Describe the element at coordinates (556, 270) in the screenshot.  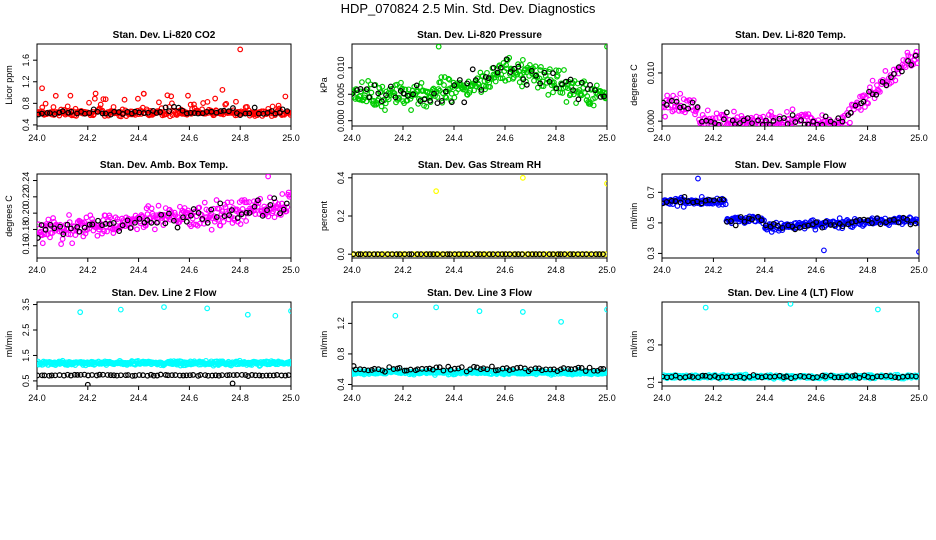
I see `panel-5-xtick-label: 24.8` at that location.